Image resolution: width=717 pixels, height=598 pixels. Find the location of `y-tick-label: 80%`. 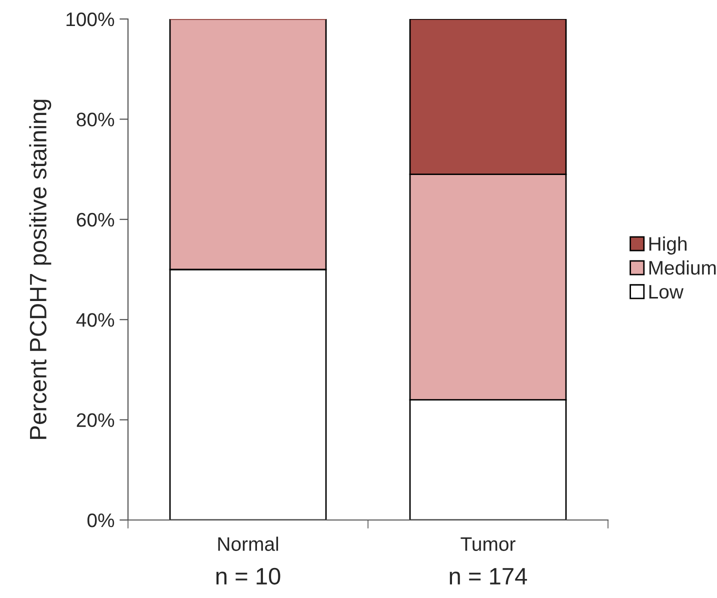

y-tick-label: 80% is located at coordinates (95, 119).